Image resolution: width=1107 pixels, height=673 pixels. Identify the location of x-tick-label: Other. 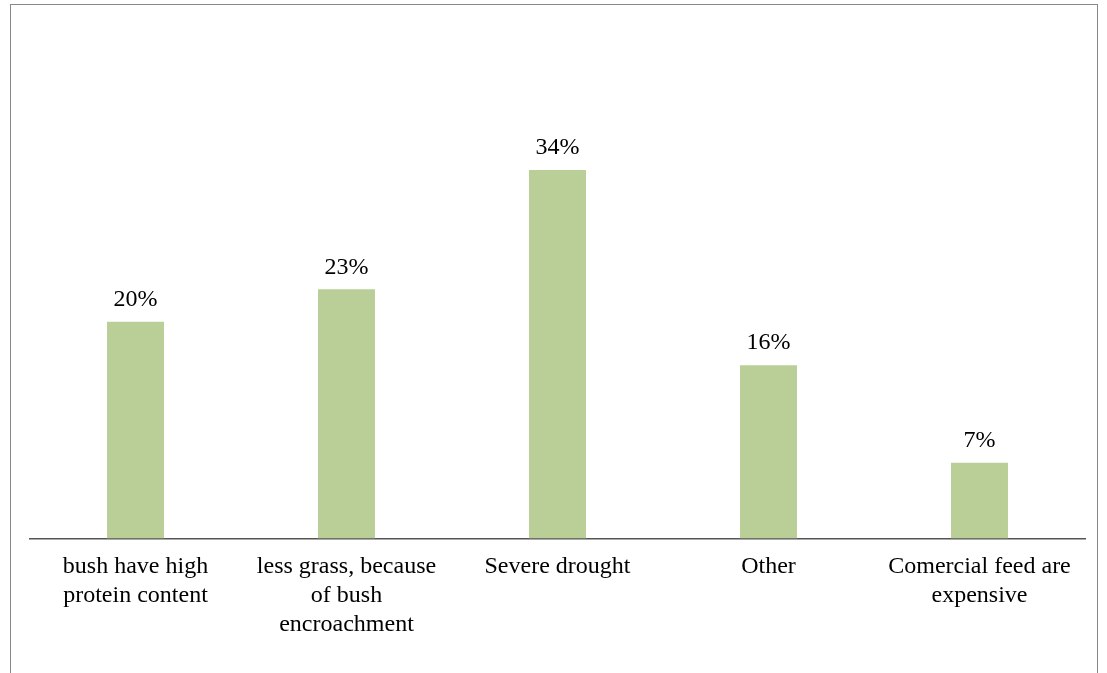
(768, 565).